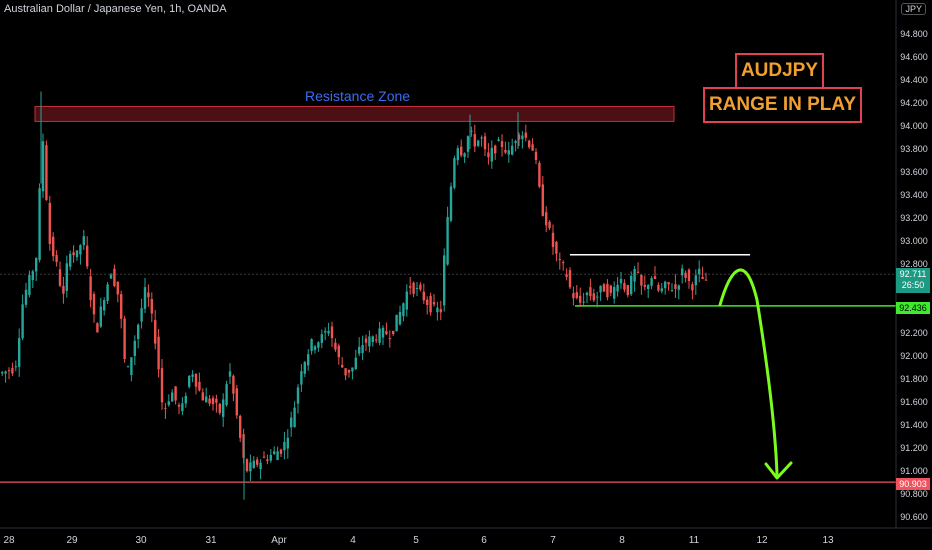 Image resolution: width=932 pixels, height=550 pixels. I want to click on price-tick-label: 91.600, so click(914, 402).